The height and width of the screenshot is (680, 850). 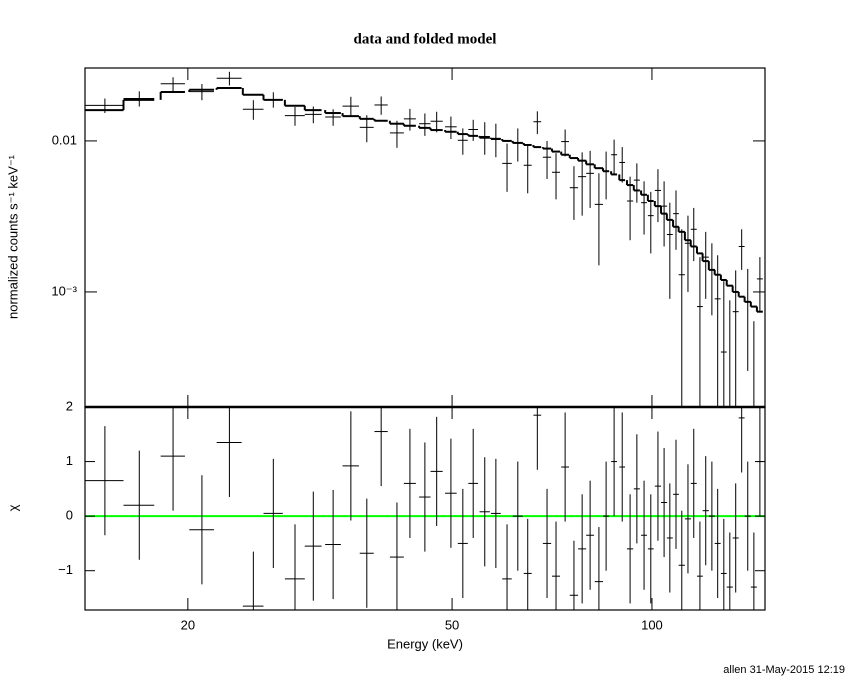 What do you see at coordinates (12, 236) in the screenshot?
I see `y-axis-label: normalized counts s⁻¹ keV⁻¹` at bounding box center [12, 236].